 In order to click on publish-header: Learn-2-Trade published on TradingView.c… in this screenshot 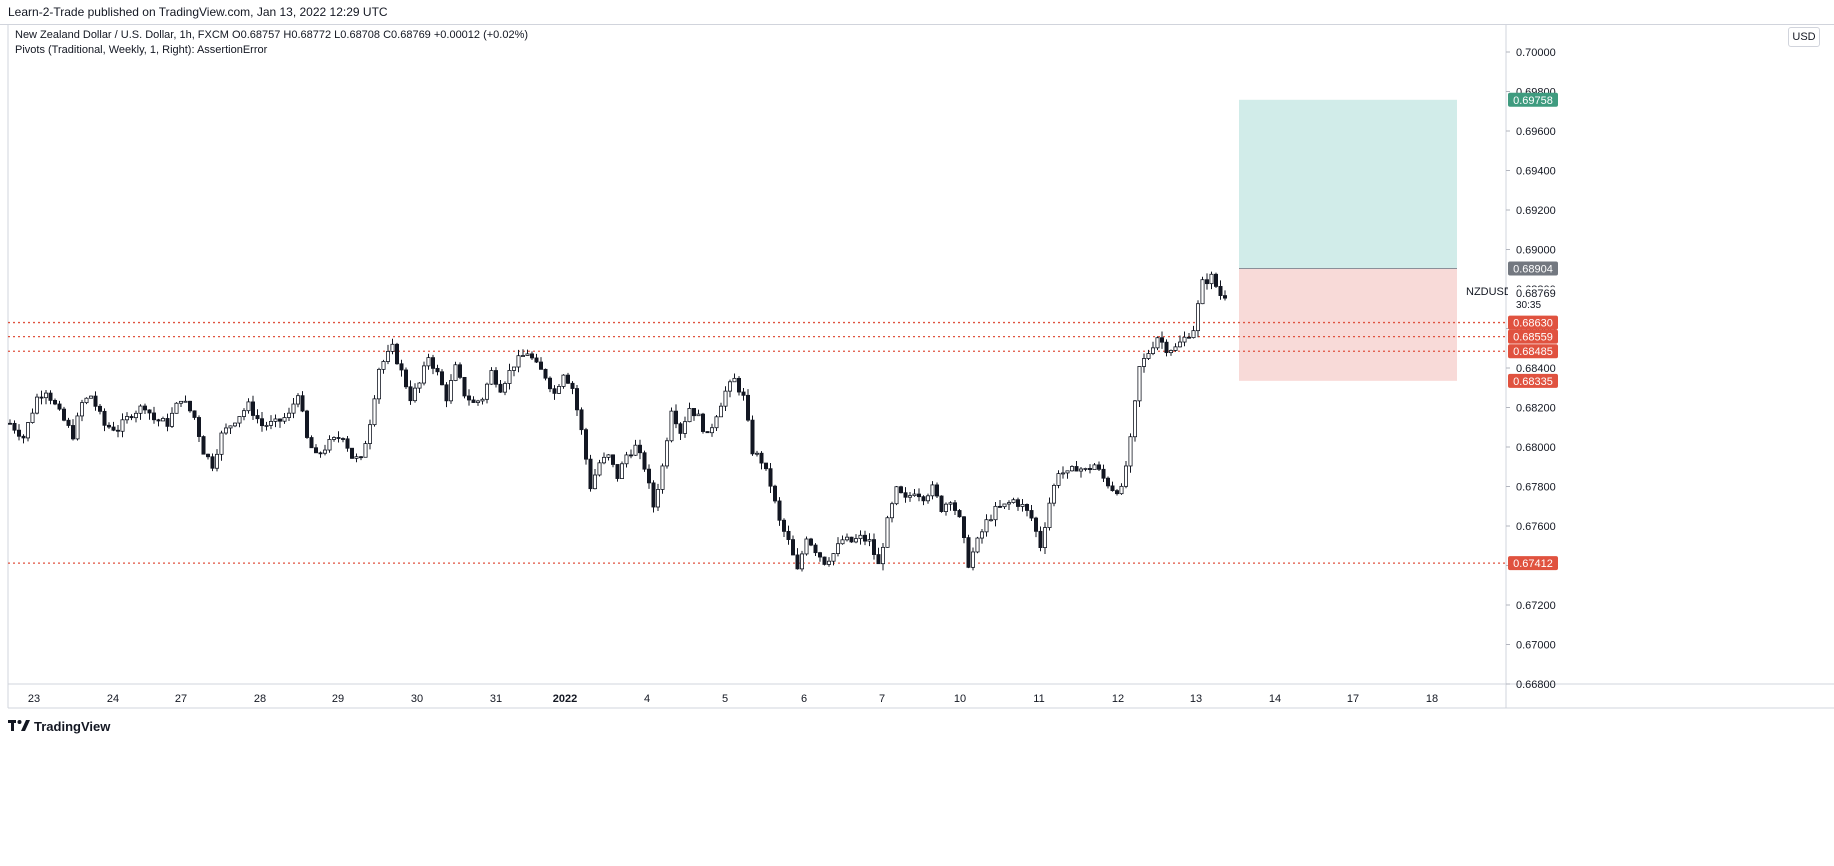, I will do `click(917, 12)`.